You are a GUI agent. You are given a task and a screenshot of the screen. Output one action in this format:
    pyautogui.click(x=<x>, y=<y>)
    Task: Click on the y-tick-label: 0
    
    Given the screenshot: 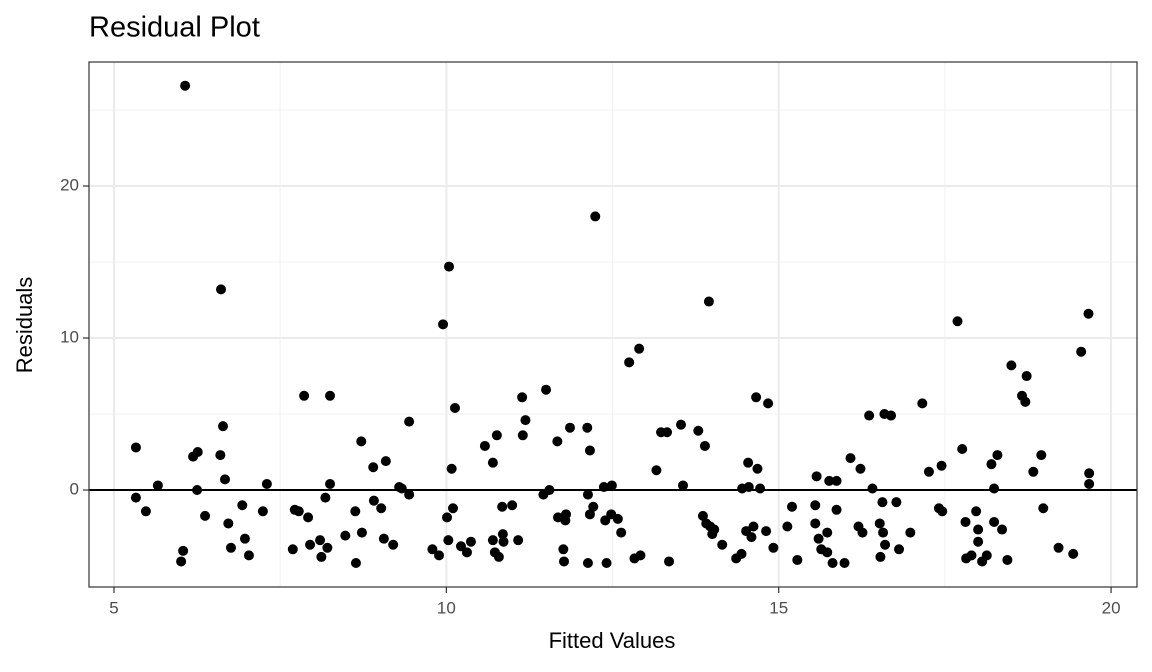 What is the action you would take?
    pyautogui.click(x=74, y=489)
    